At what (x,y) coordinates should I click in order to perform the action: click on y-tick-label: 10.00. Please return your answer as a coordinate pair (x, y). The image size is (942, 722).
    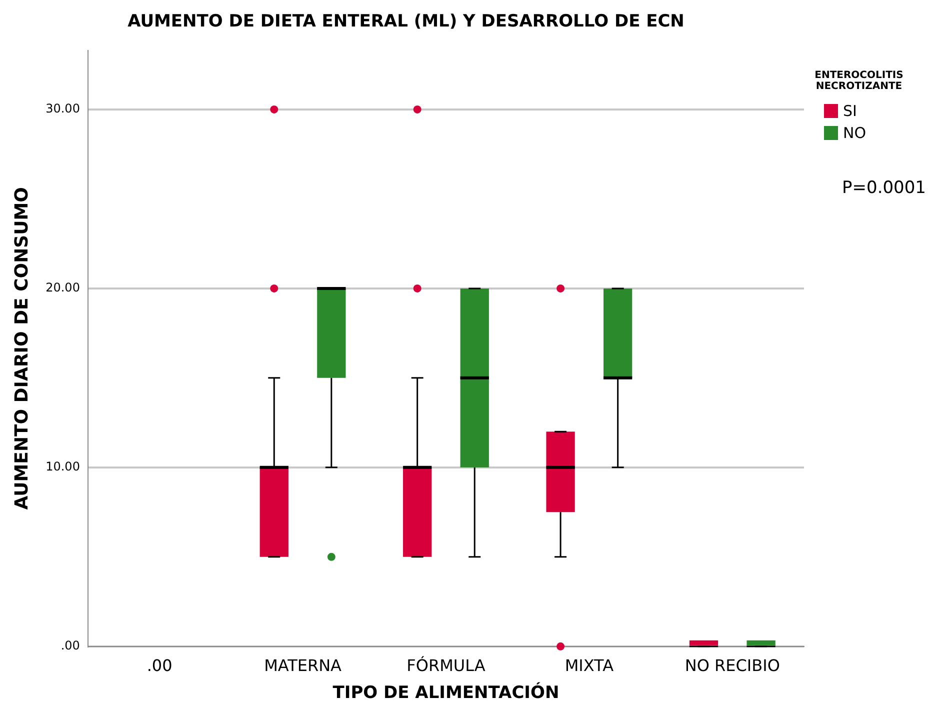
    Looking at the image, I should click on (63, 467).